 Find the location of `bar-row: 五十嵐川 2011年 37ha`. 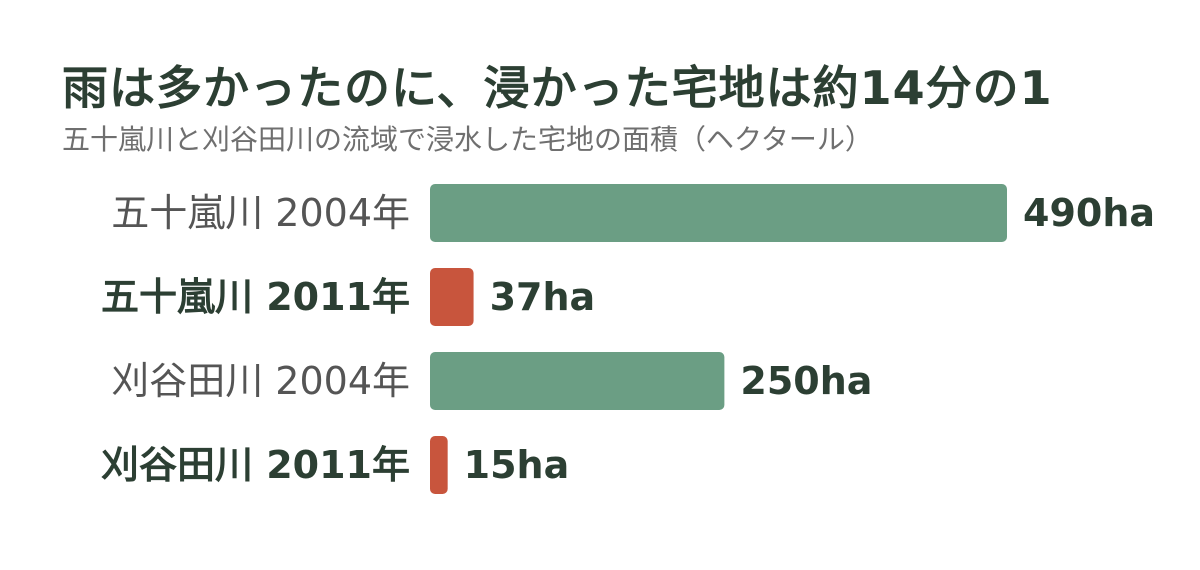

bar-row: 五十嵐川 2011年 37ha is located at coordinates (348, 297).